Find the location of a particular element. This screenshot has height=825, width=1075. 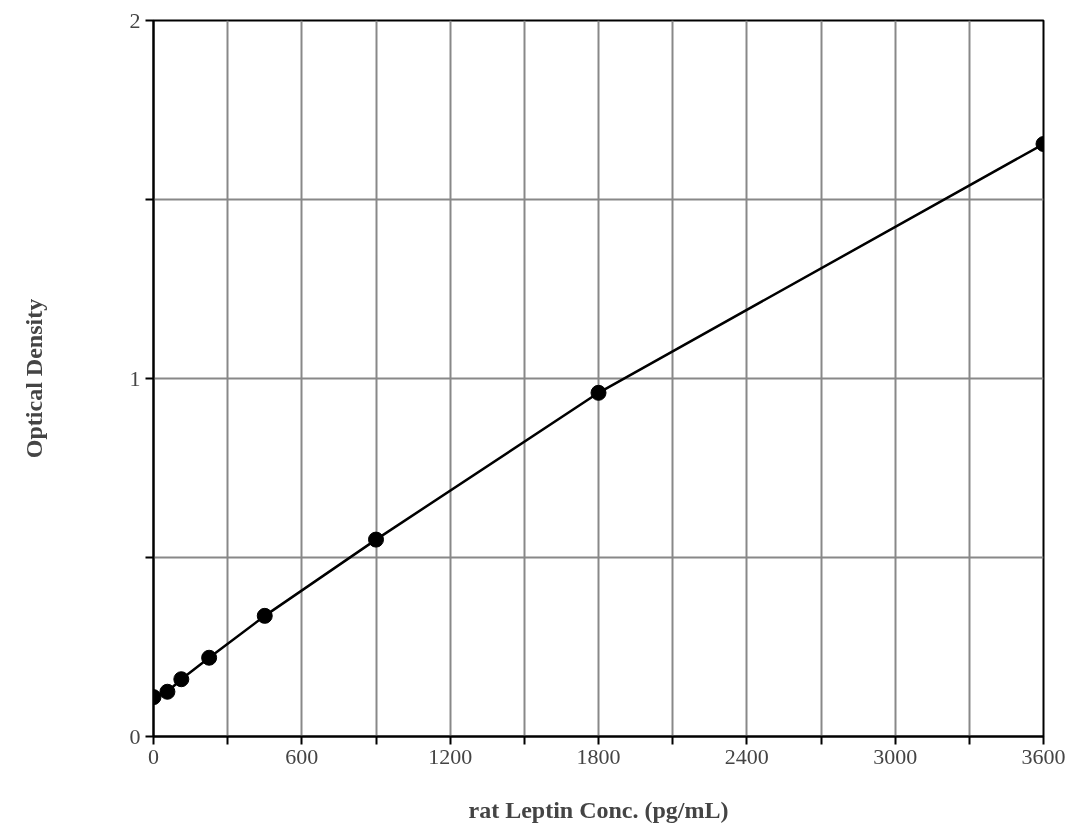

x-tick-label: 2400 is located at coordinates (746, 756).